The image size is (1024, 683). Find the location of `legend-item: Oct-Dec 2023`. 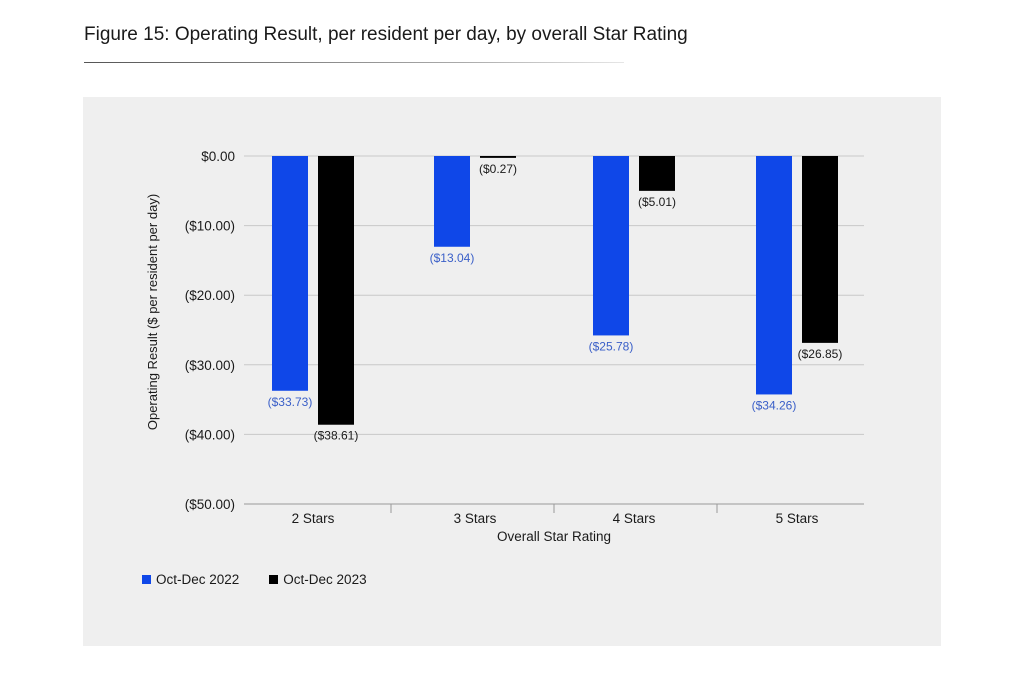

legend-item: Oct-Dec 2023 is located at coordinates (318, 579).